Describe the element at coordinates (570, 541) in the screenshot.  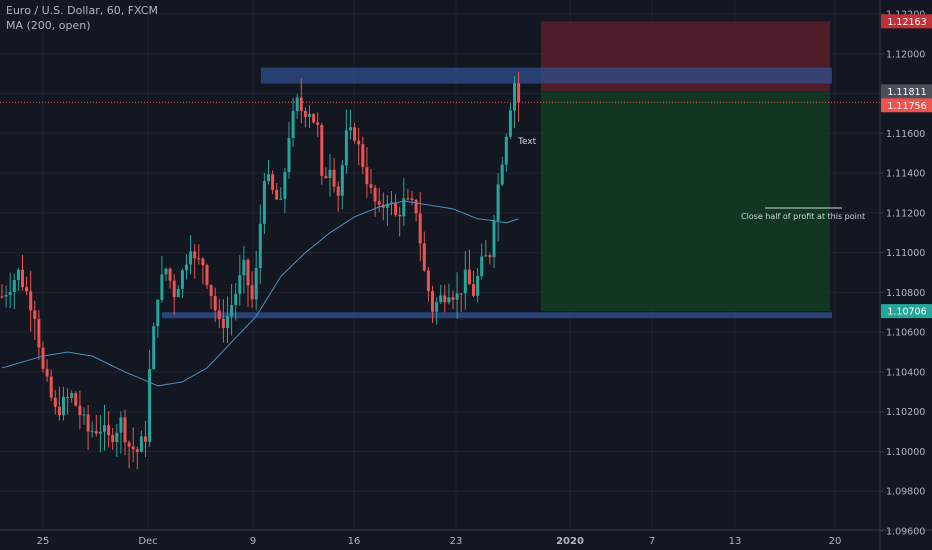
I see `time-tick-label: 2020` at that location.